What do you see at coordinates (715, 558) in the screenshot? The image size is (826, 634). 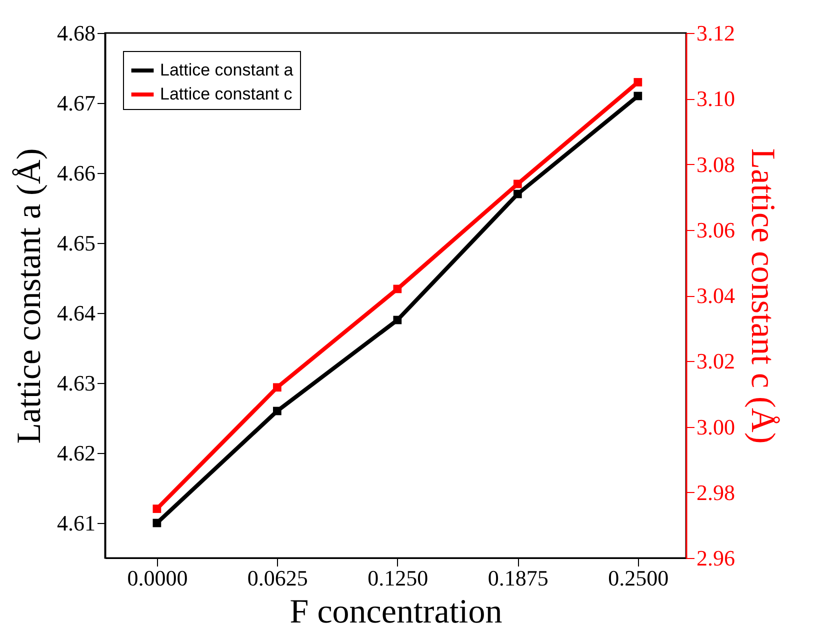 I see `y2-tick-label: 2.96` at bounding box center [715, 558].